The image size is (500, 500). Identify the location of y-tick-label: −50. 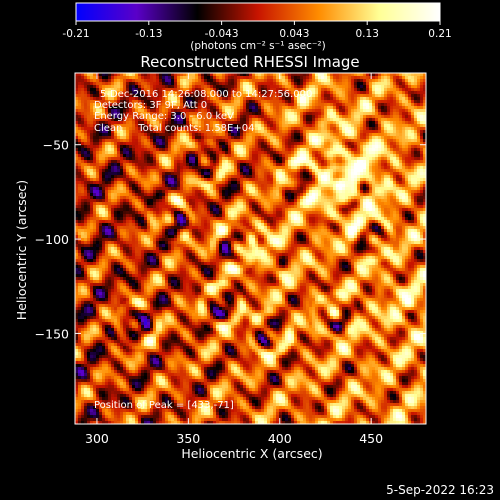
(56, 145).